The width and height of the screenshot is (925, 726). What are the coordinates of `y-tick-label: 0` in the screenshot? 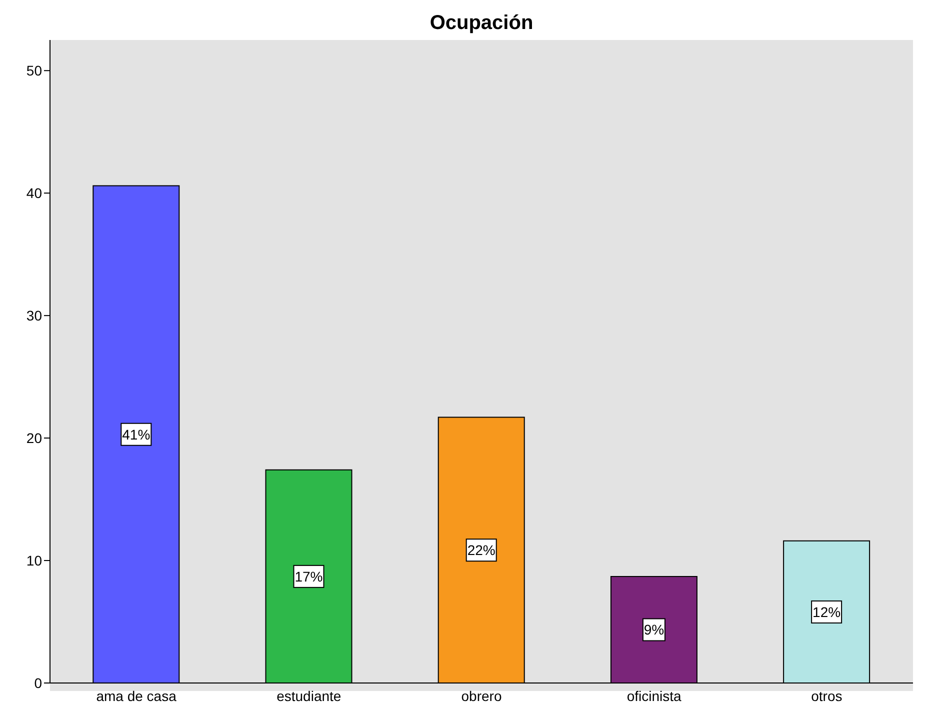 It's located at (38, 682).